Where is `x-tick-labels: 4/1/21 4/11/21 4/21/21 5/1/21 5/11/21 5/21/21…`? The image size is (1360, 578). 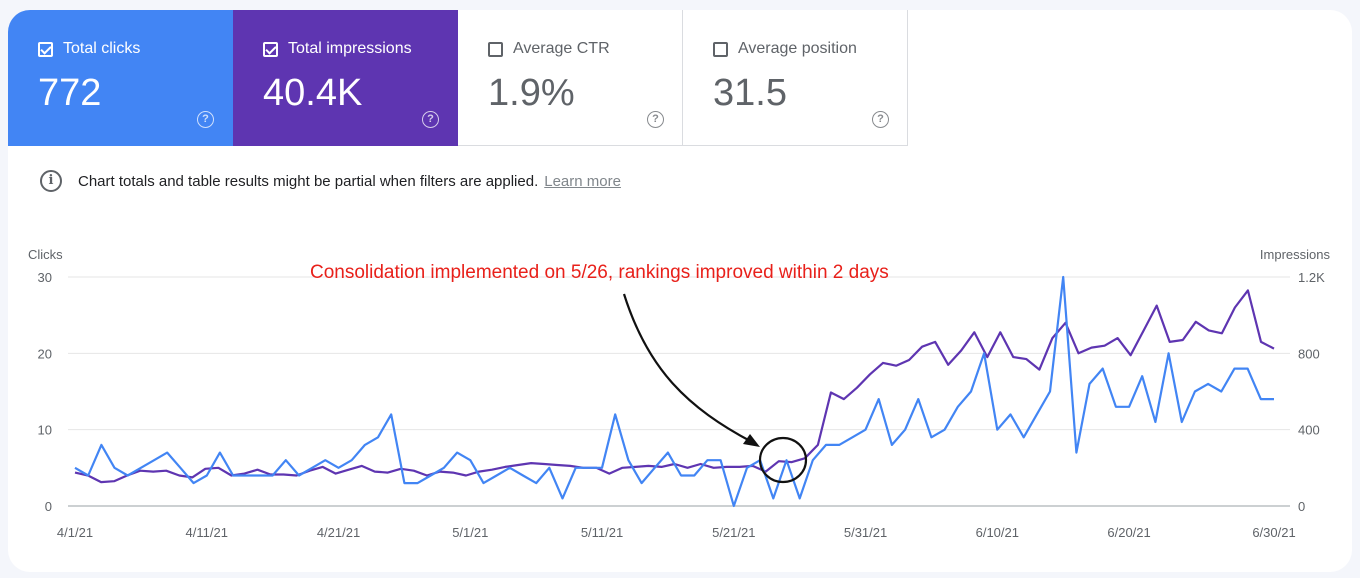 x-tick-labels: 4/1/21 4/11/21 4/21/21 5/1/21 5/11/21 5/21/21… is located at coordinates (676, 532).